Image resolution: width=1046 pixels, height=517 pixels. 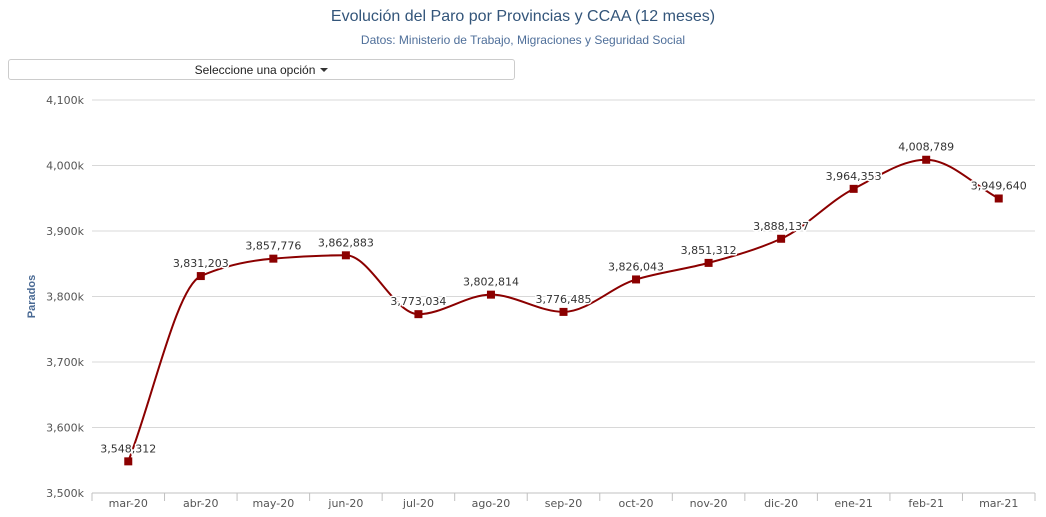 I want to click on x-tick-label: jun-20, so click(x=345, y=503).